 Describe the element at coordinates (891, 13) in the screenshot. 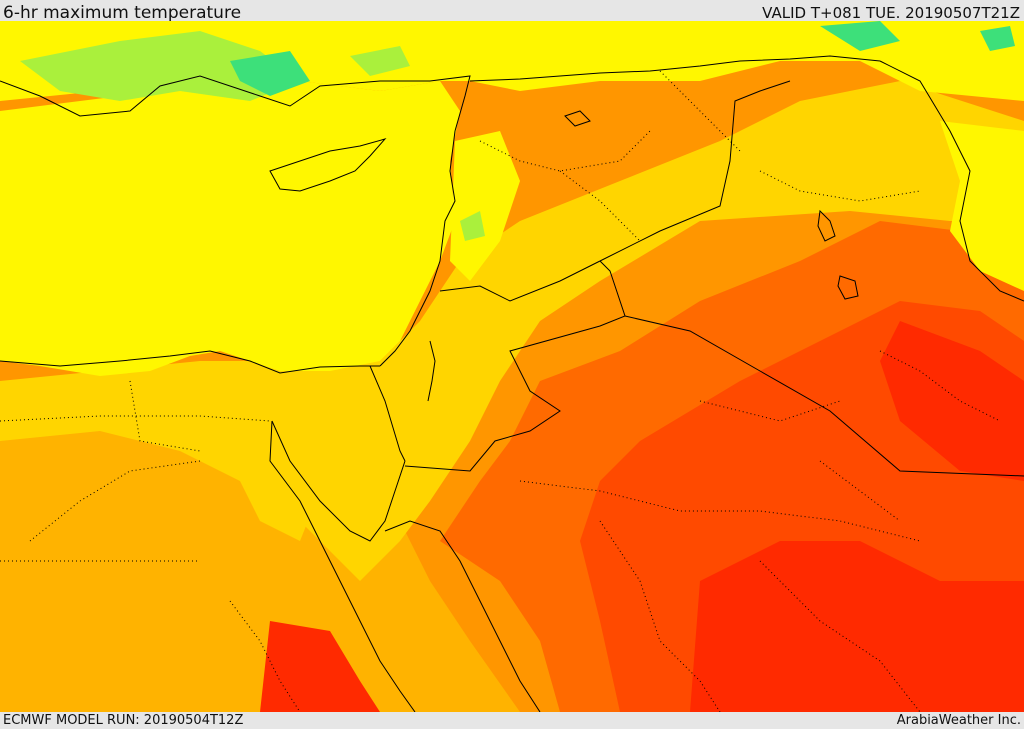

I see `valid-time: VALID T+081 TUE. 20190507T21Z` at that location.